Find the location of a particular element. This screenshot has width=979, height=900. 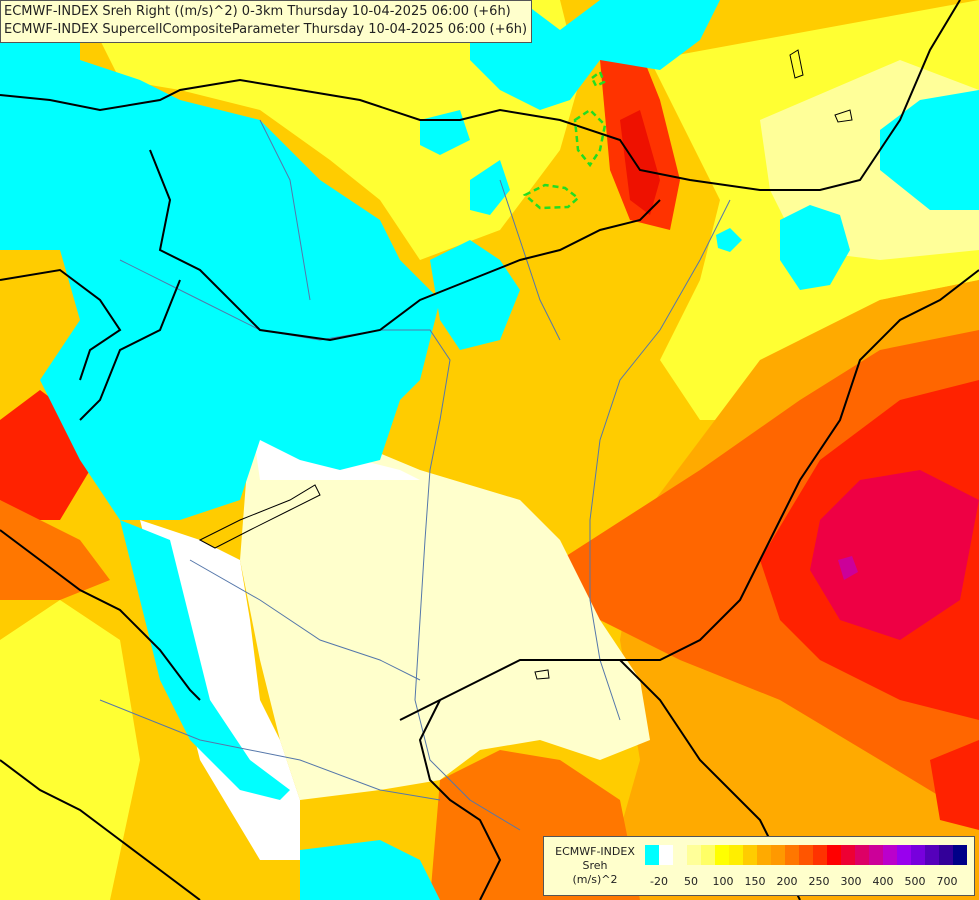

legend-labels: -20 50 100 150 200 250 300 400 500 700 is located at coordinates (807, 882).